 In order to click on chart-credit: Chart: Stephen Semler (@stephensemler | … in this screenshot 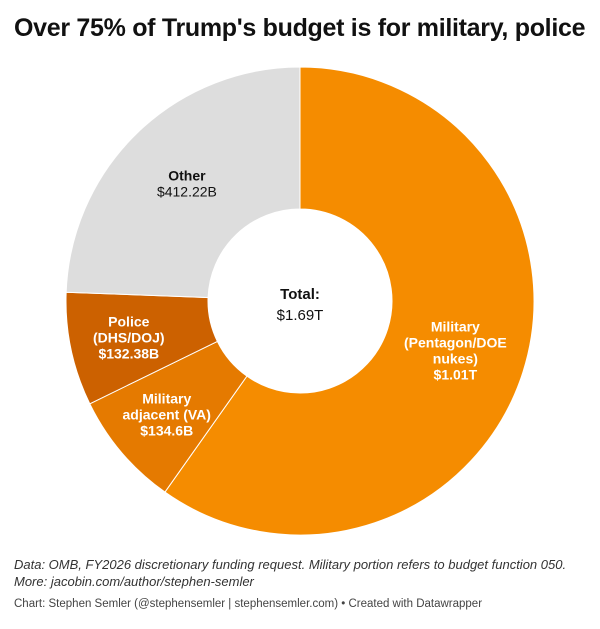, I will do `click(248, 604)`.